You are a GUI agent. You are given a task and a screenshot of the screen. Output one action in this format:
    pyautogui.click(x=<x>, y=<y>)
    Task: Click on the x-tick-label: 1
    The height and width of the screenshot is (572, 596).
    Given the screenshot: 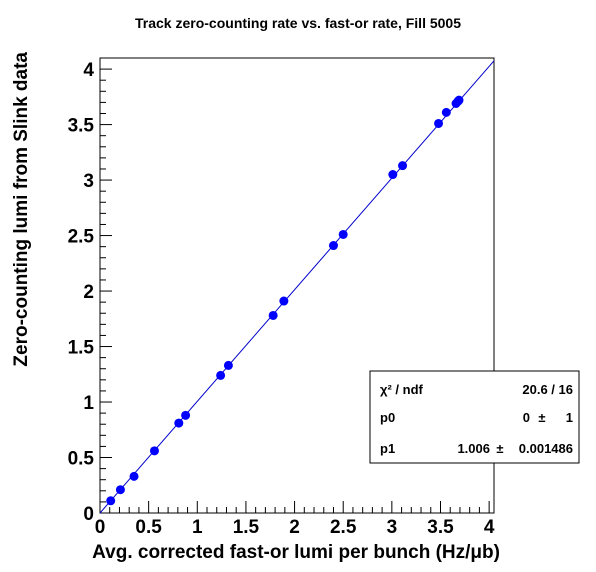 What is the action you would take?
    pyautogui.click(x=197, y=527)
    